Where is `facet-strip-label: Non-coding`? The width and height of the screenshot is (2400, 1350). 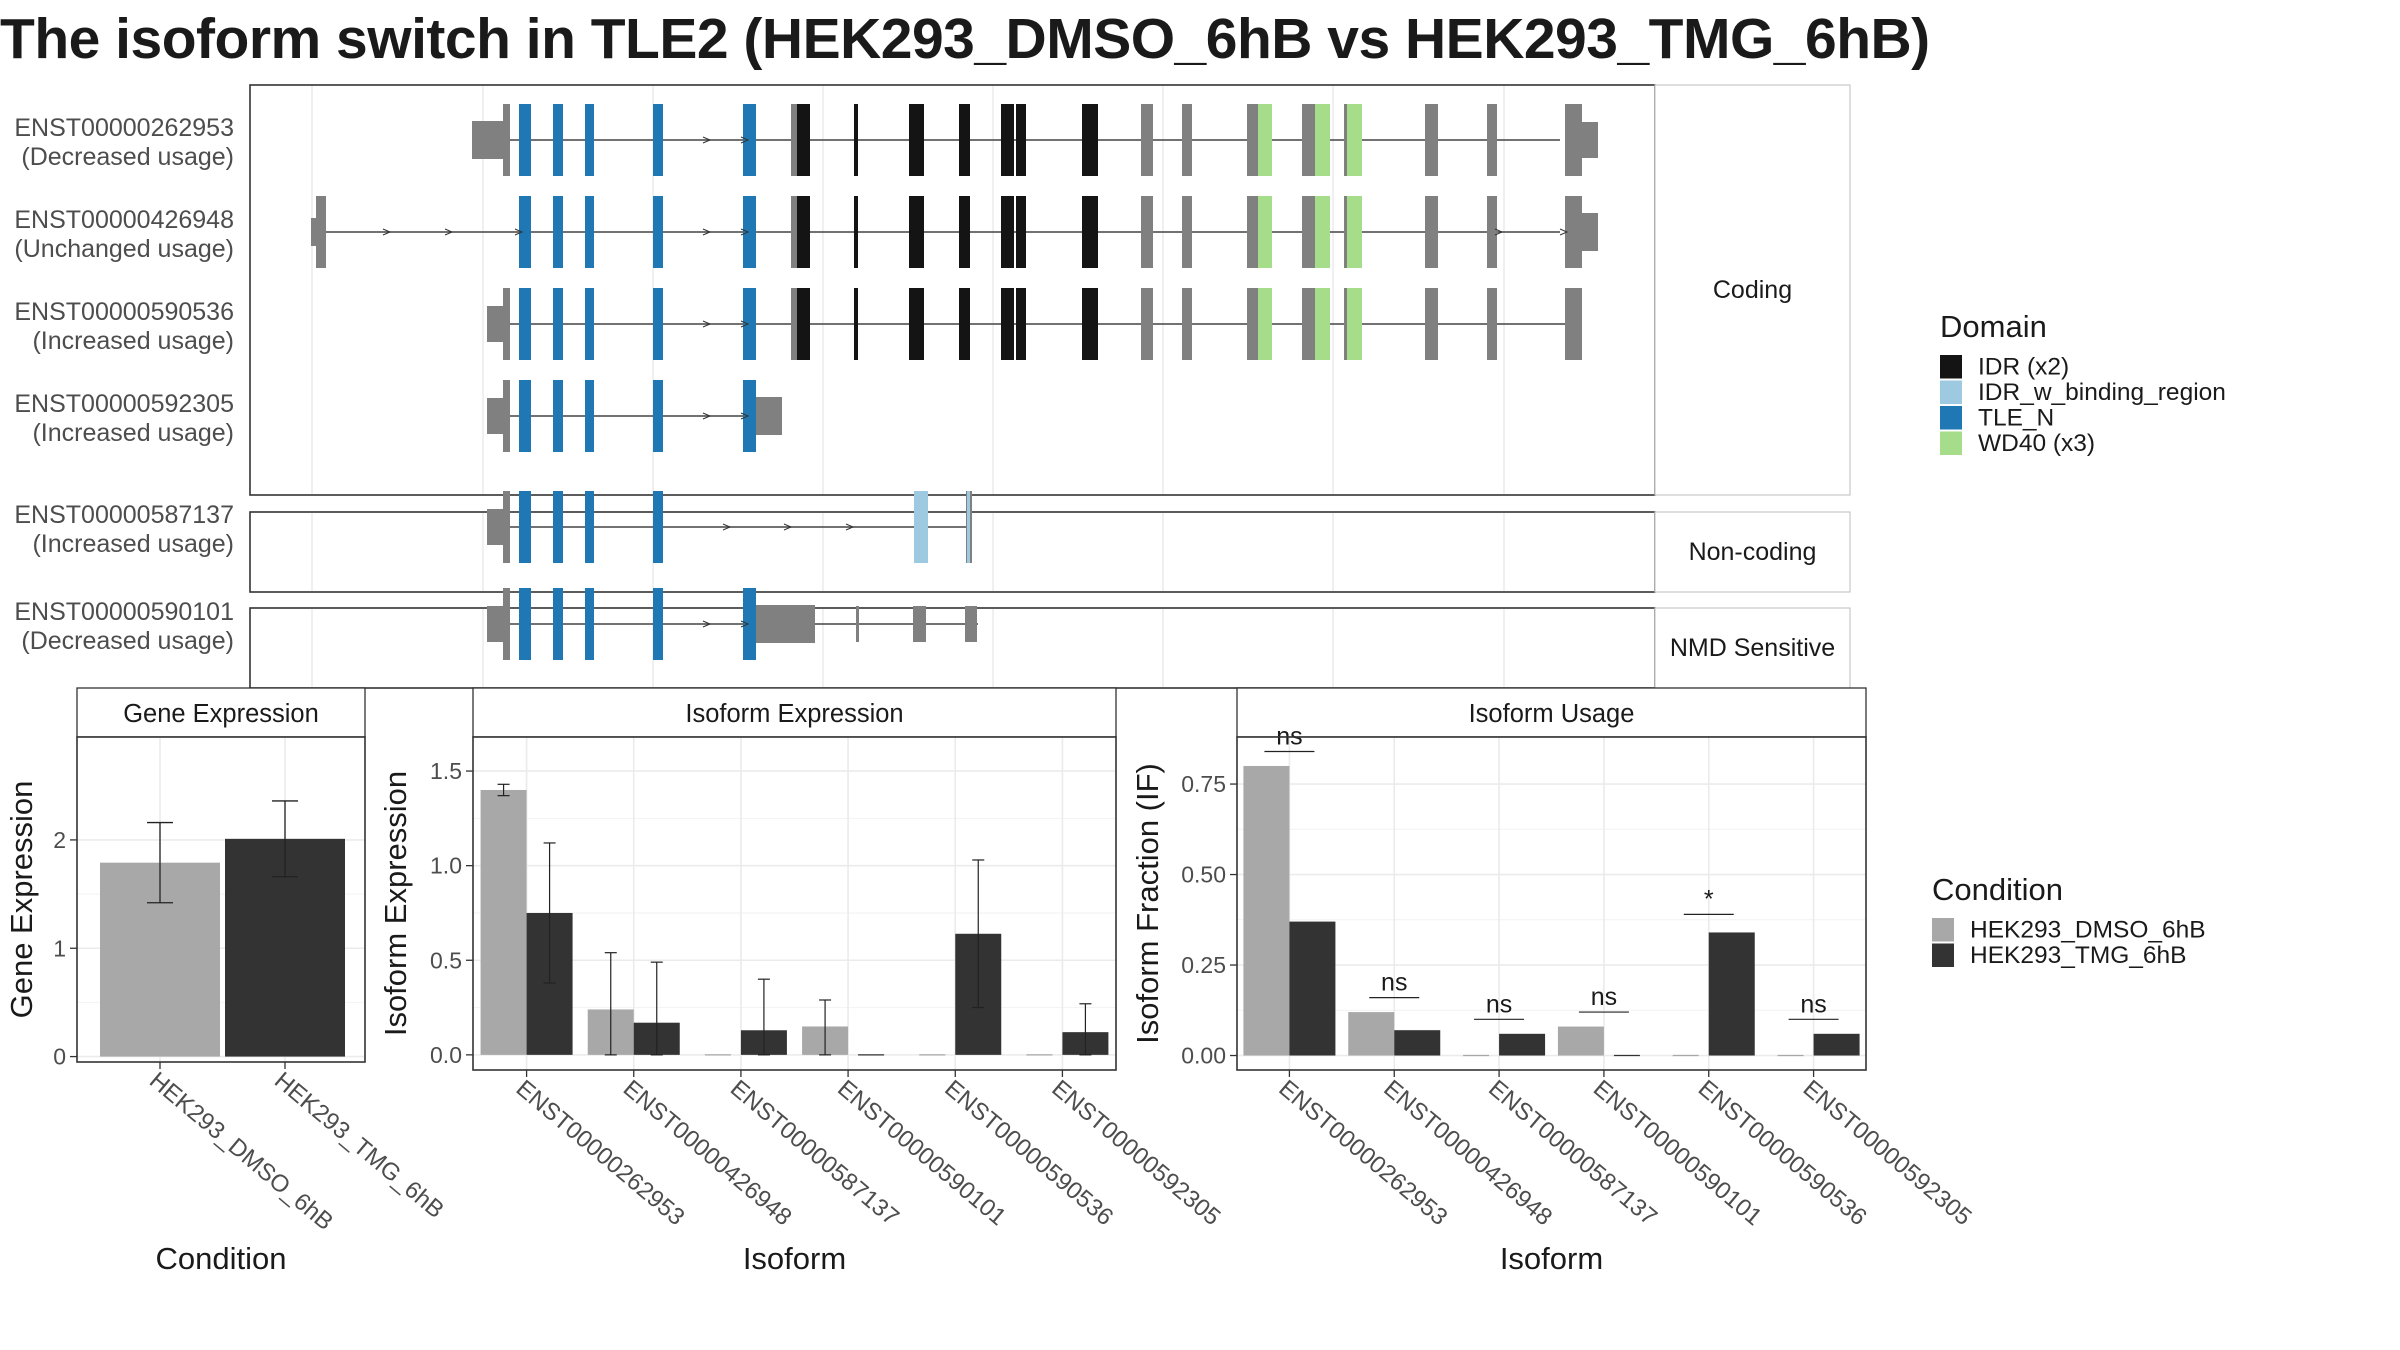
facet-strip-label: Non-coding is located at coordinates (1753, 552).